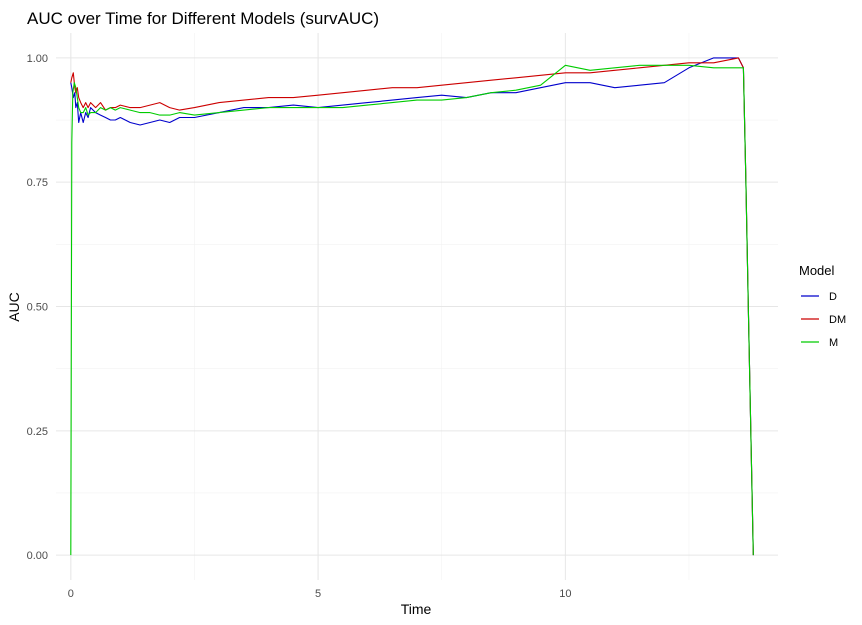  What do you see at coordinates (37, 183) in the screenshot?
I see `y-tick-label: 0.75` at bounding box center [37, 183].